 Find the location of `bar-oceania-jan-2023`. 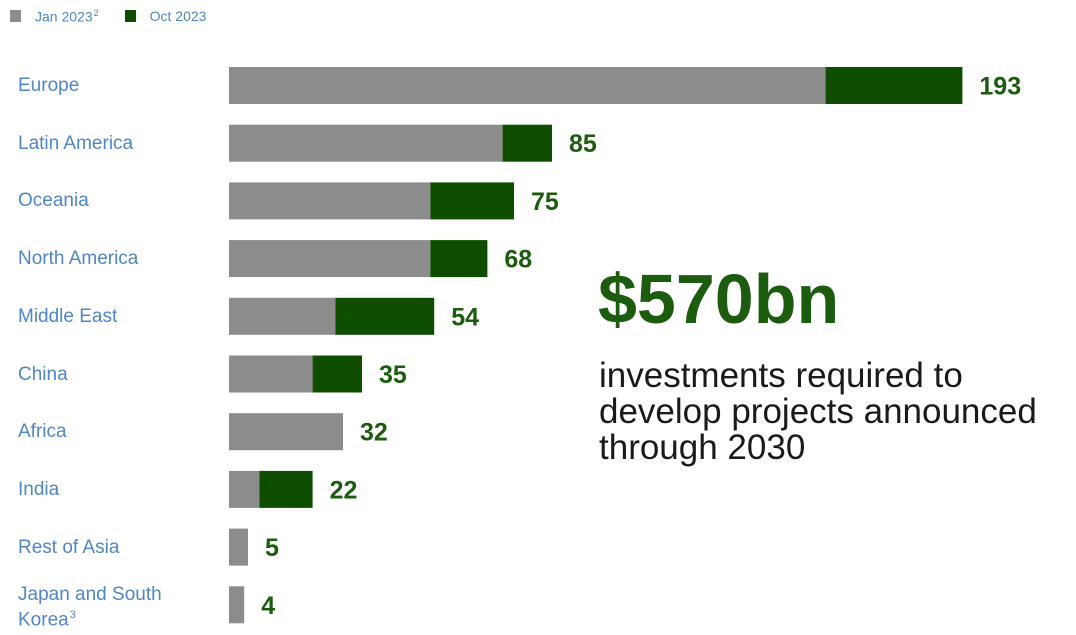

bar-oceania-jan-2023 is located at coordinates (330, 201).